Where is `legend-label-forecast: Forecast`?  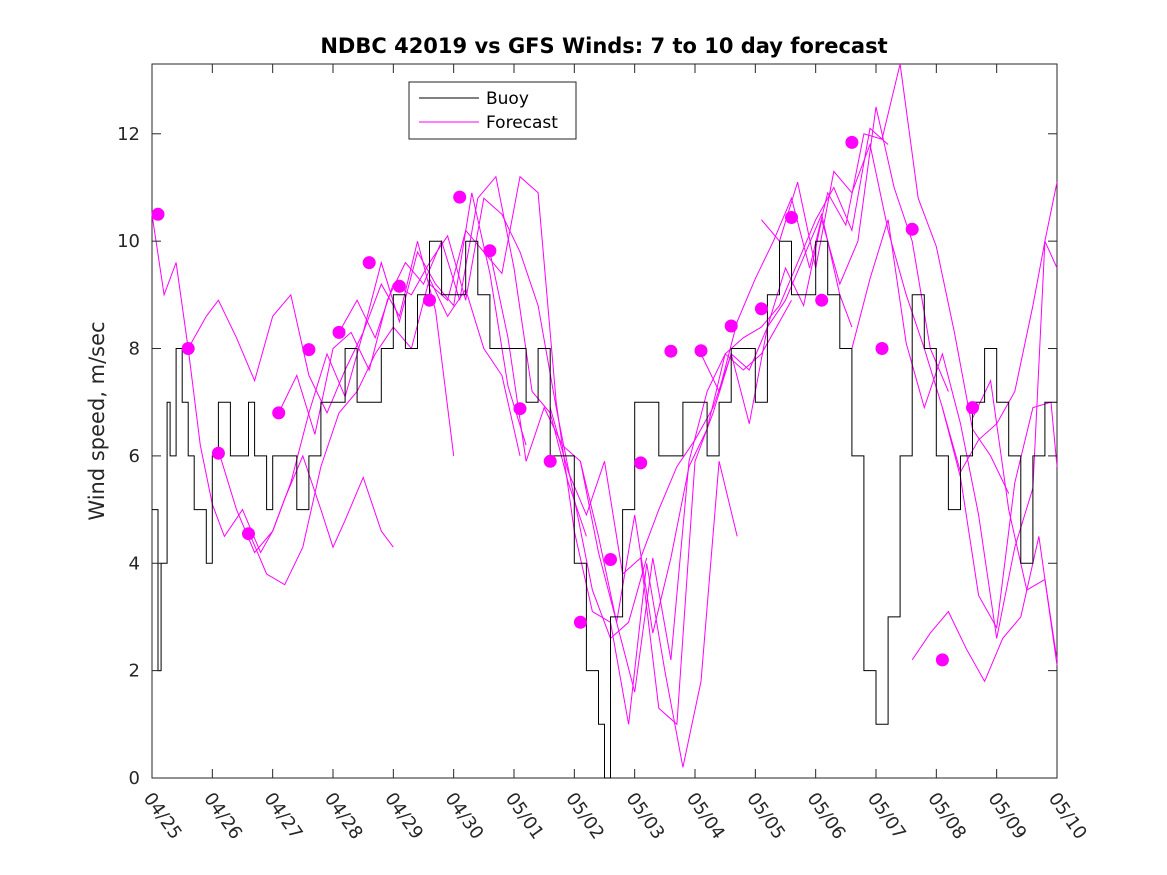 legend-label-forecast: Forecast is located at coordinates (522, 123).